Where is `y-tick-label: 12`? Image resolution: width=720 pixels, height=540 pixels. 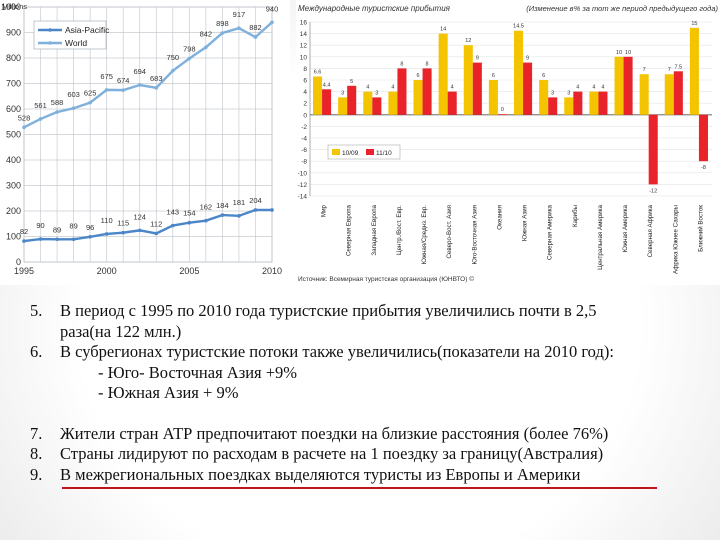 y-tick-label: 12 is located at coordinates (304, 46).